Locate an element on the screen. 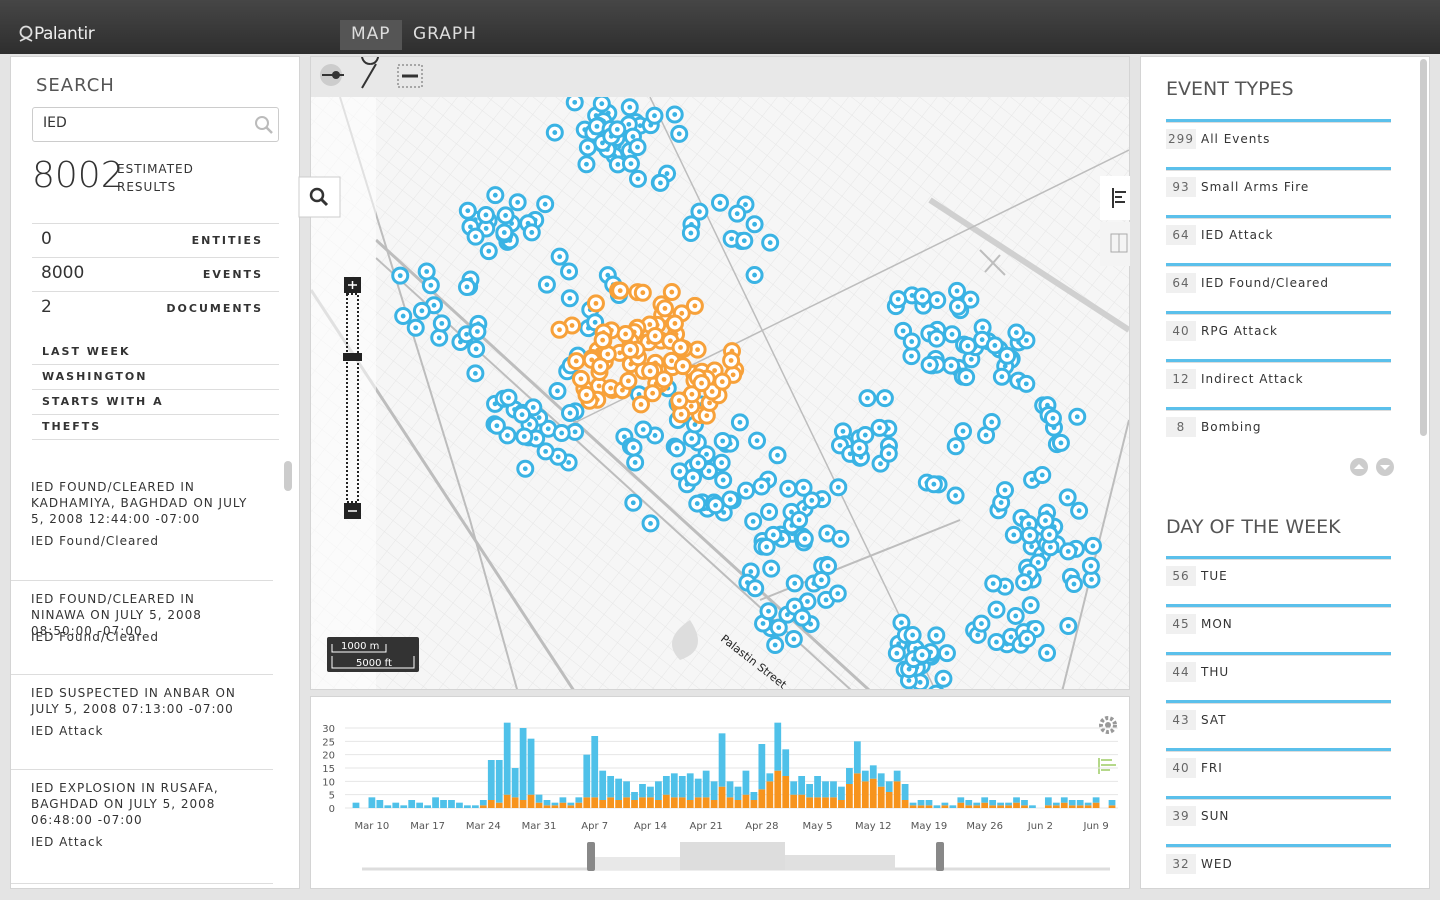  tool-pin is located at coordinates (370, 73).